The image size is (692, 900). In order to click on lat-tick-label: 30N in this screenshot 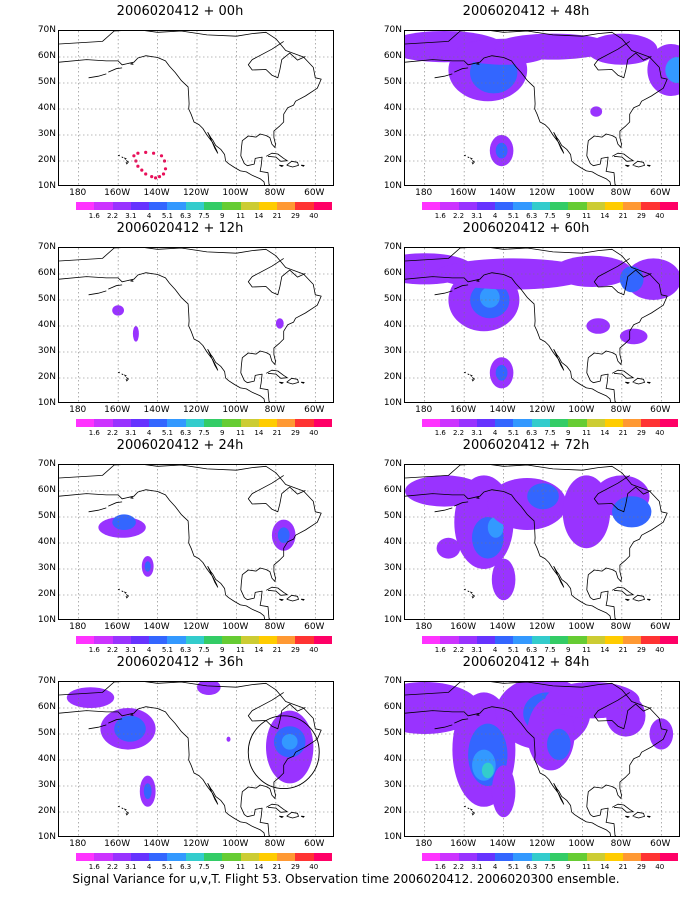, I will do `click(46, 785)`.